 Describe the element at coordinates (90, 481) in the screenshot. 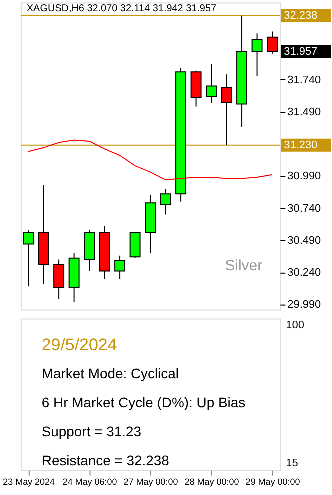

I see `category-label: 24 May 06:00` at that location.